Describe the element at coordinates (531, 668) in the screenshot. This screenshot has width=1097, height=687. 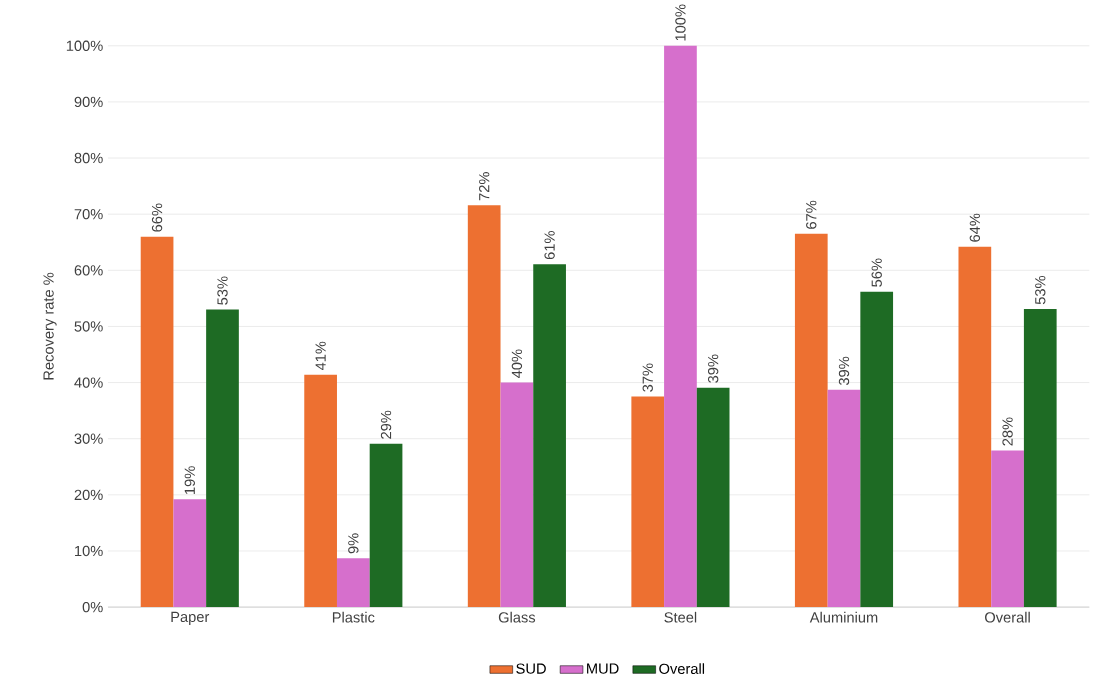
I see `legend-label: SUD` at that location.